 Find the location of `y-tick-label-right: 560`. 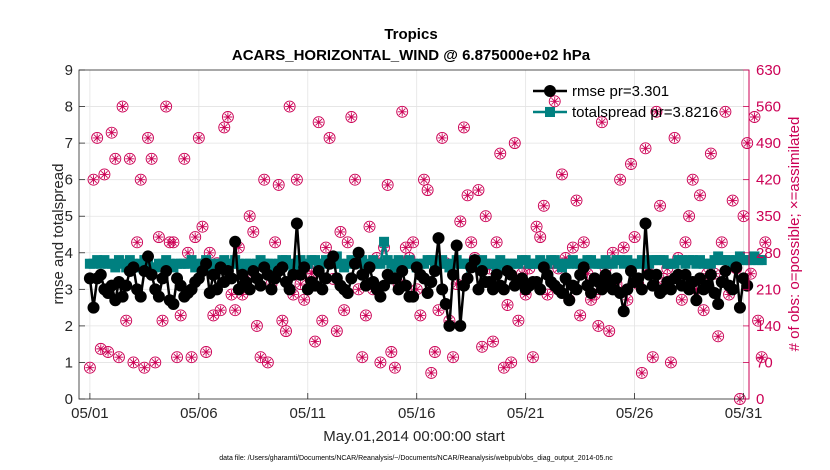

y-tick-label-right: 560 is located at coordinates (768, 107).